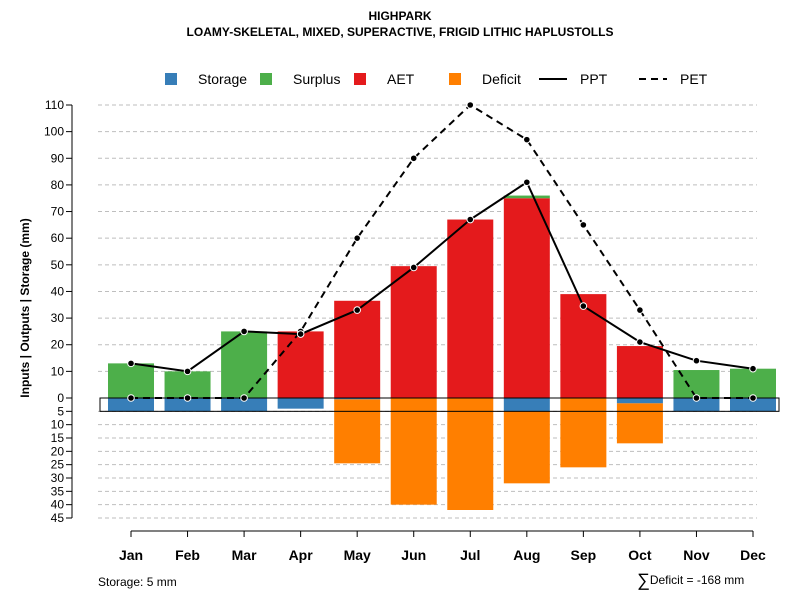  I want to click on legend-label: Deficit, so click(501, 79).